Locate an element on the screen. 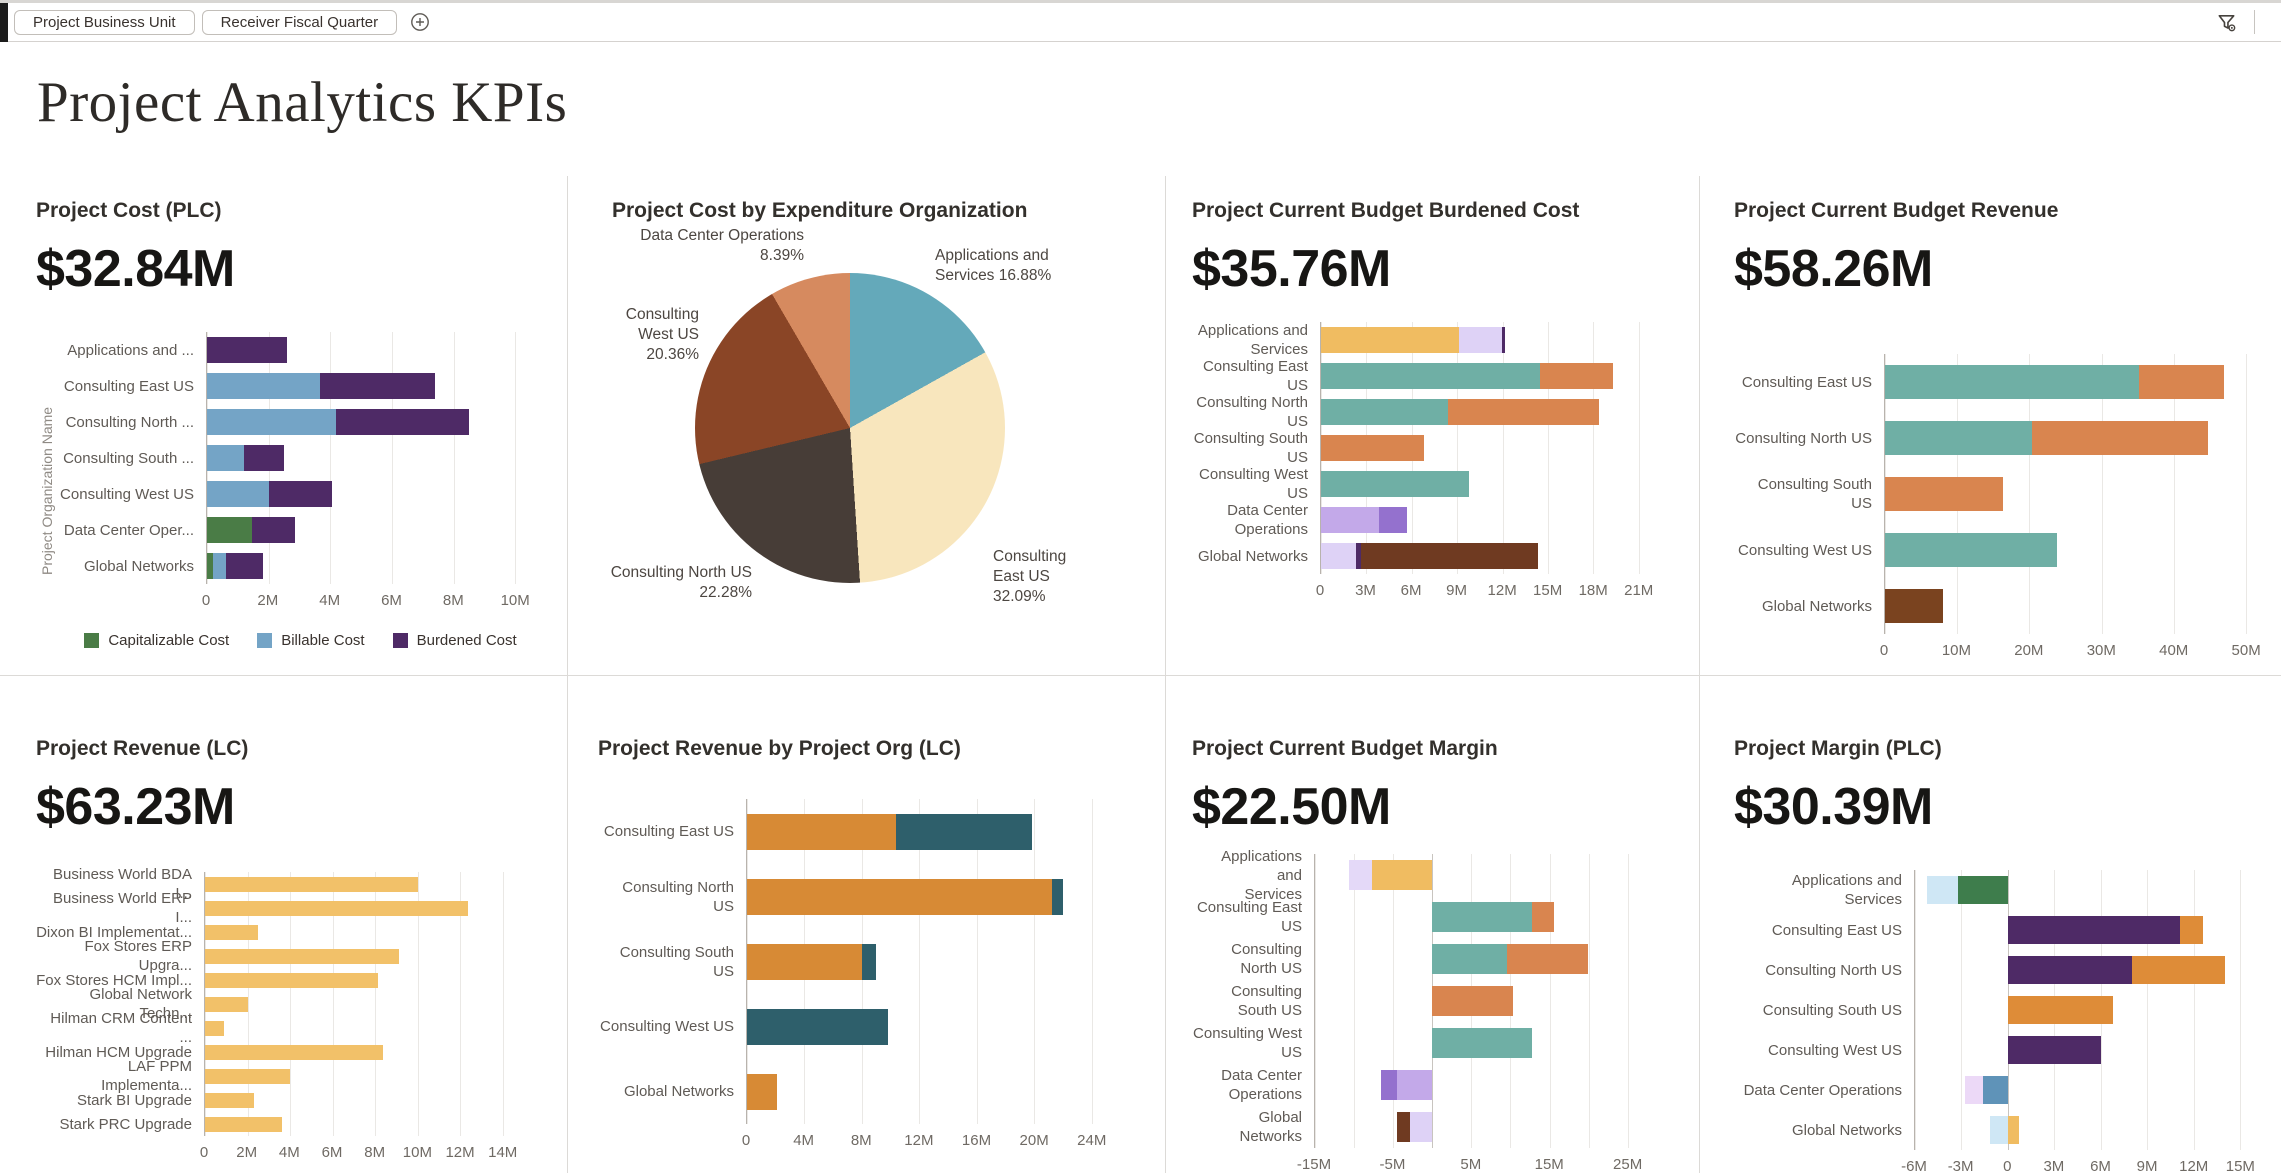 The image size is (2281, 1173). add-filter-icon is located at coordinates (420, 22).